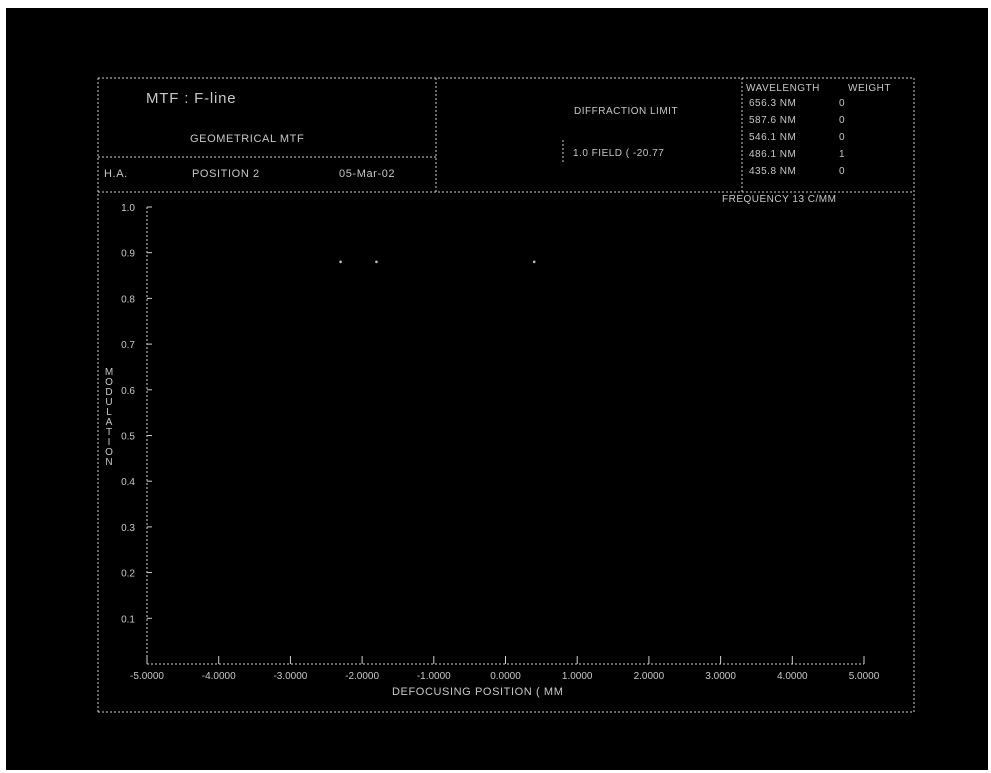 Image resolution: width=991 pixels, height=773 pixels. Describe the element at coordinates (247, 139) in the screenshot. I see `chart-subtitle: GEOMETRICAL MTF` at that location.